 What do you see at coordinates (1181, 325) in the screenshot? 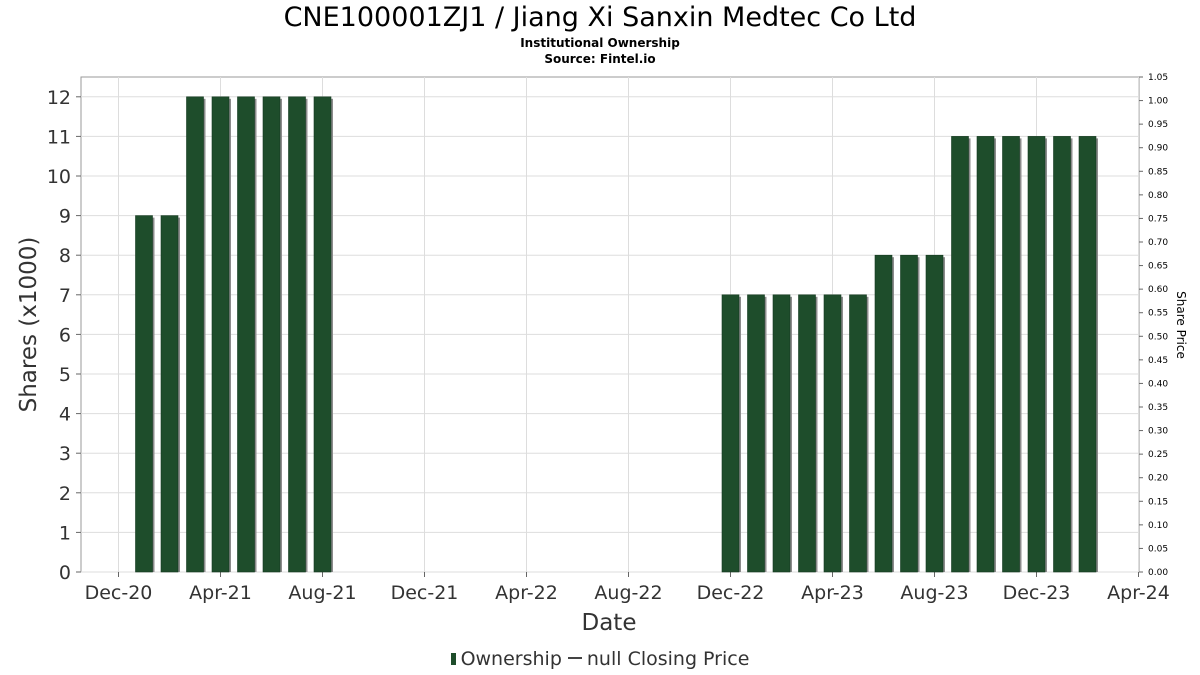
I see `y2-axis-title: Share Price` at bounding box center [1181, 325].